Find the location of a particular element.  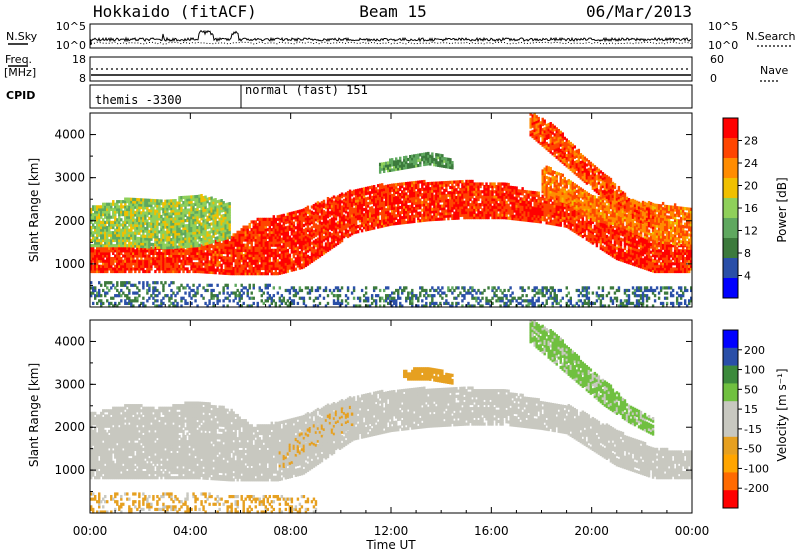

title-station: Hokkaido (fitACF) is located at coordinates (175, 11).